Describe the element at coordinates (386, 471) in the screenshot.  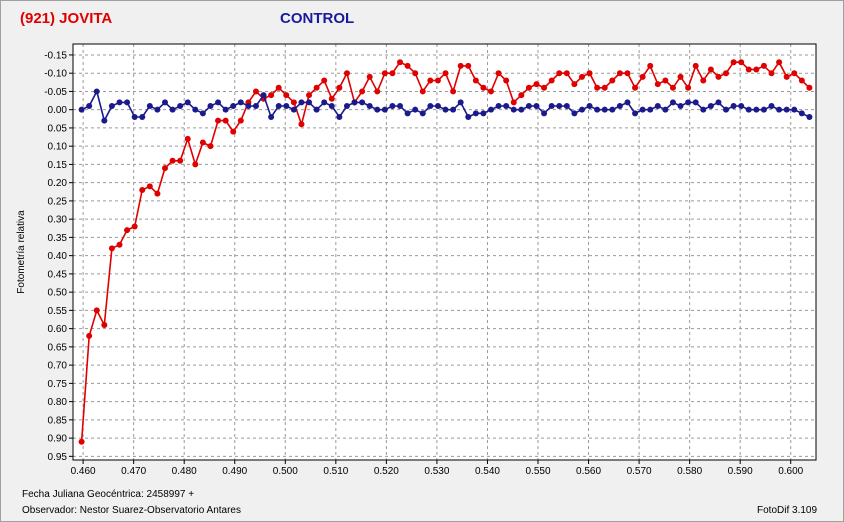
I see `x-tick-label: 0.520` at that location.